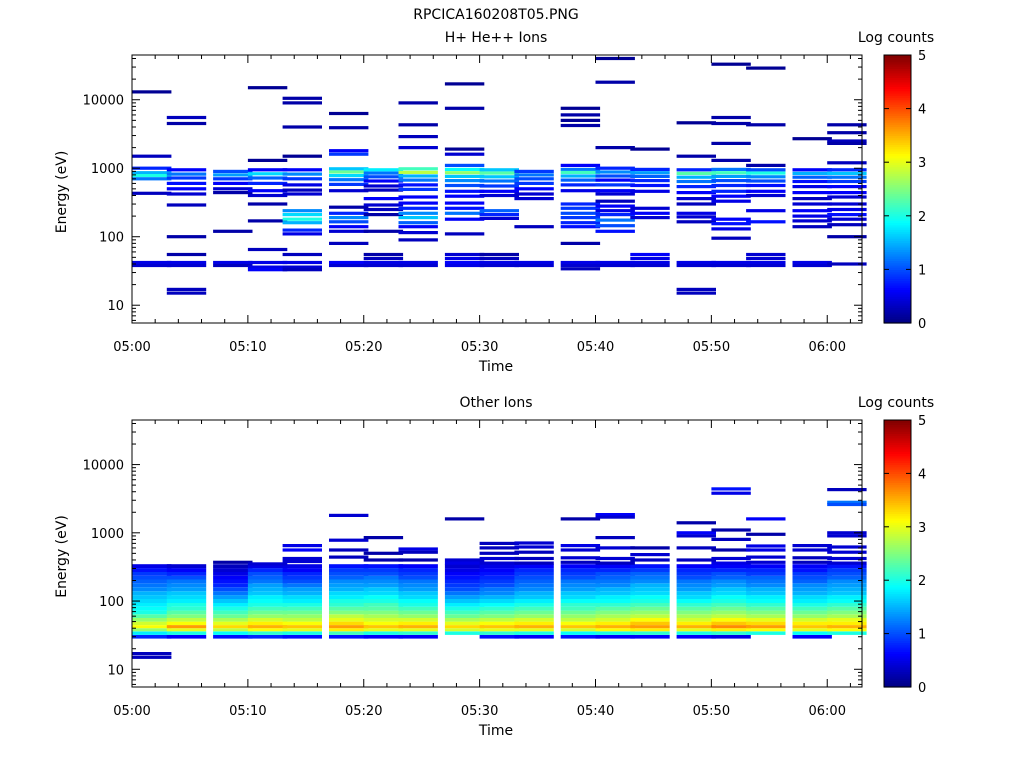 Image resolution: width=1024 pixels, height=768 pixels. Describe the element at coordinates (496, 38) in the screenshot. I see `panel-title: H+ He++ Ions` at that location.